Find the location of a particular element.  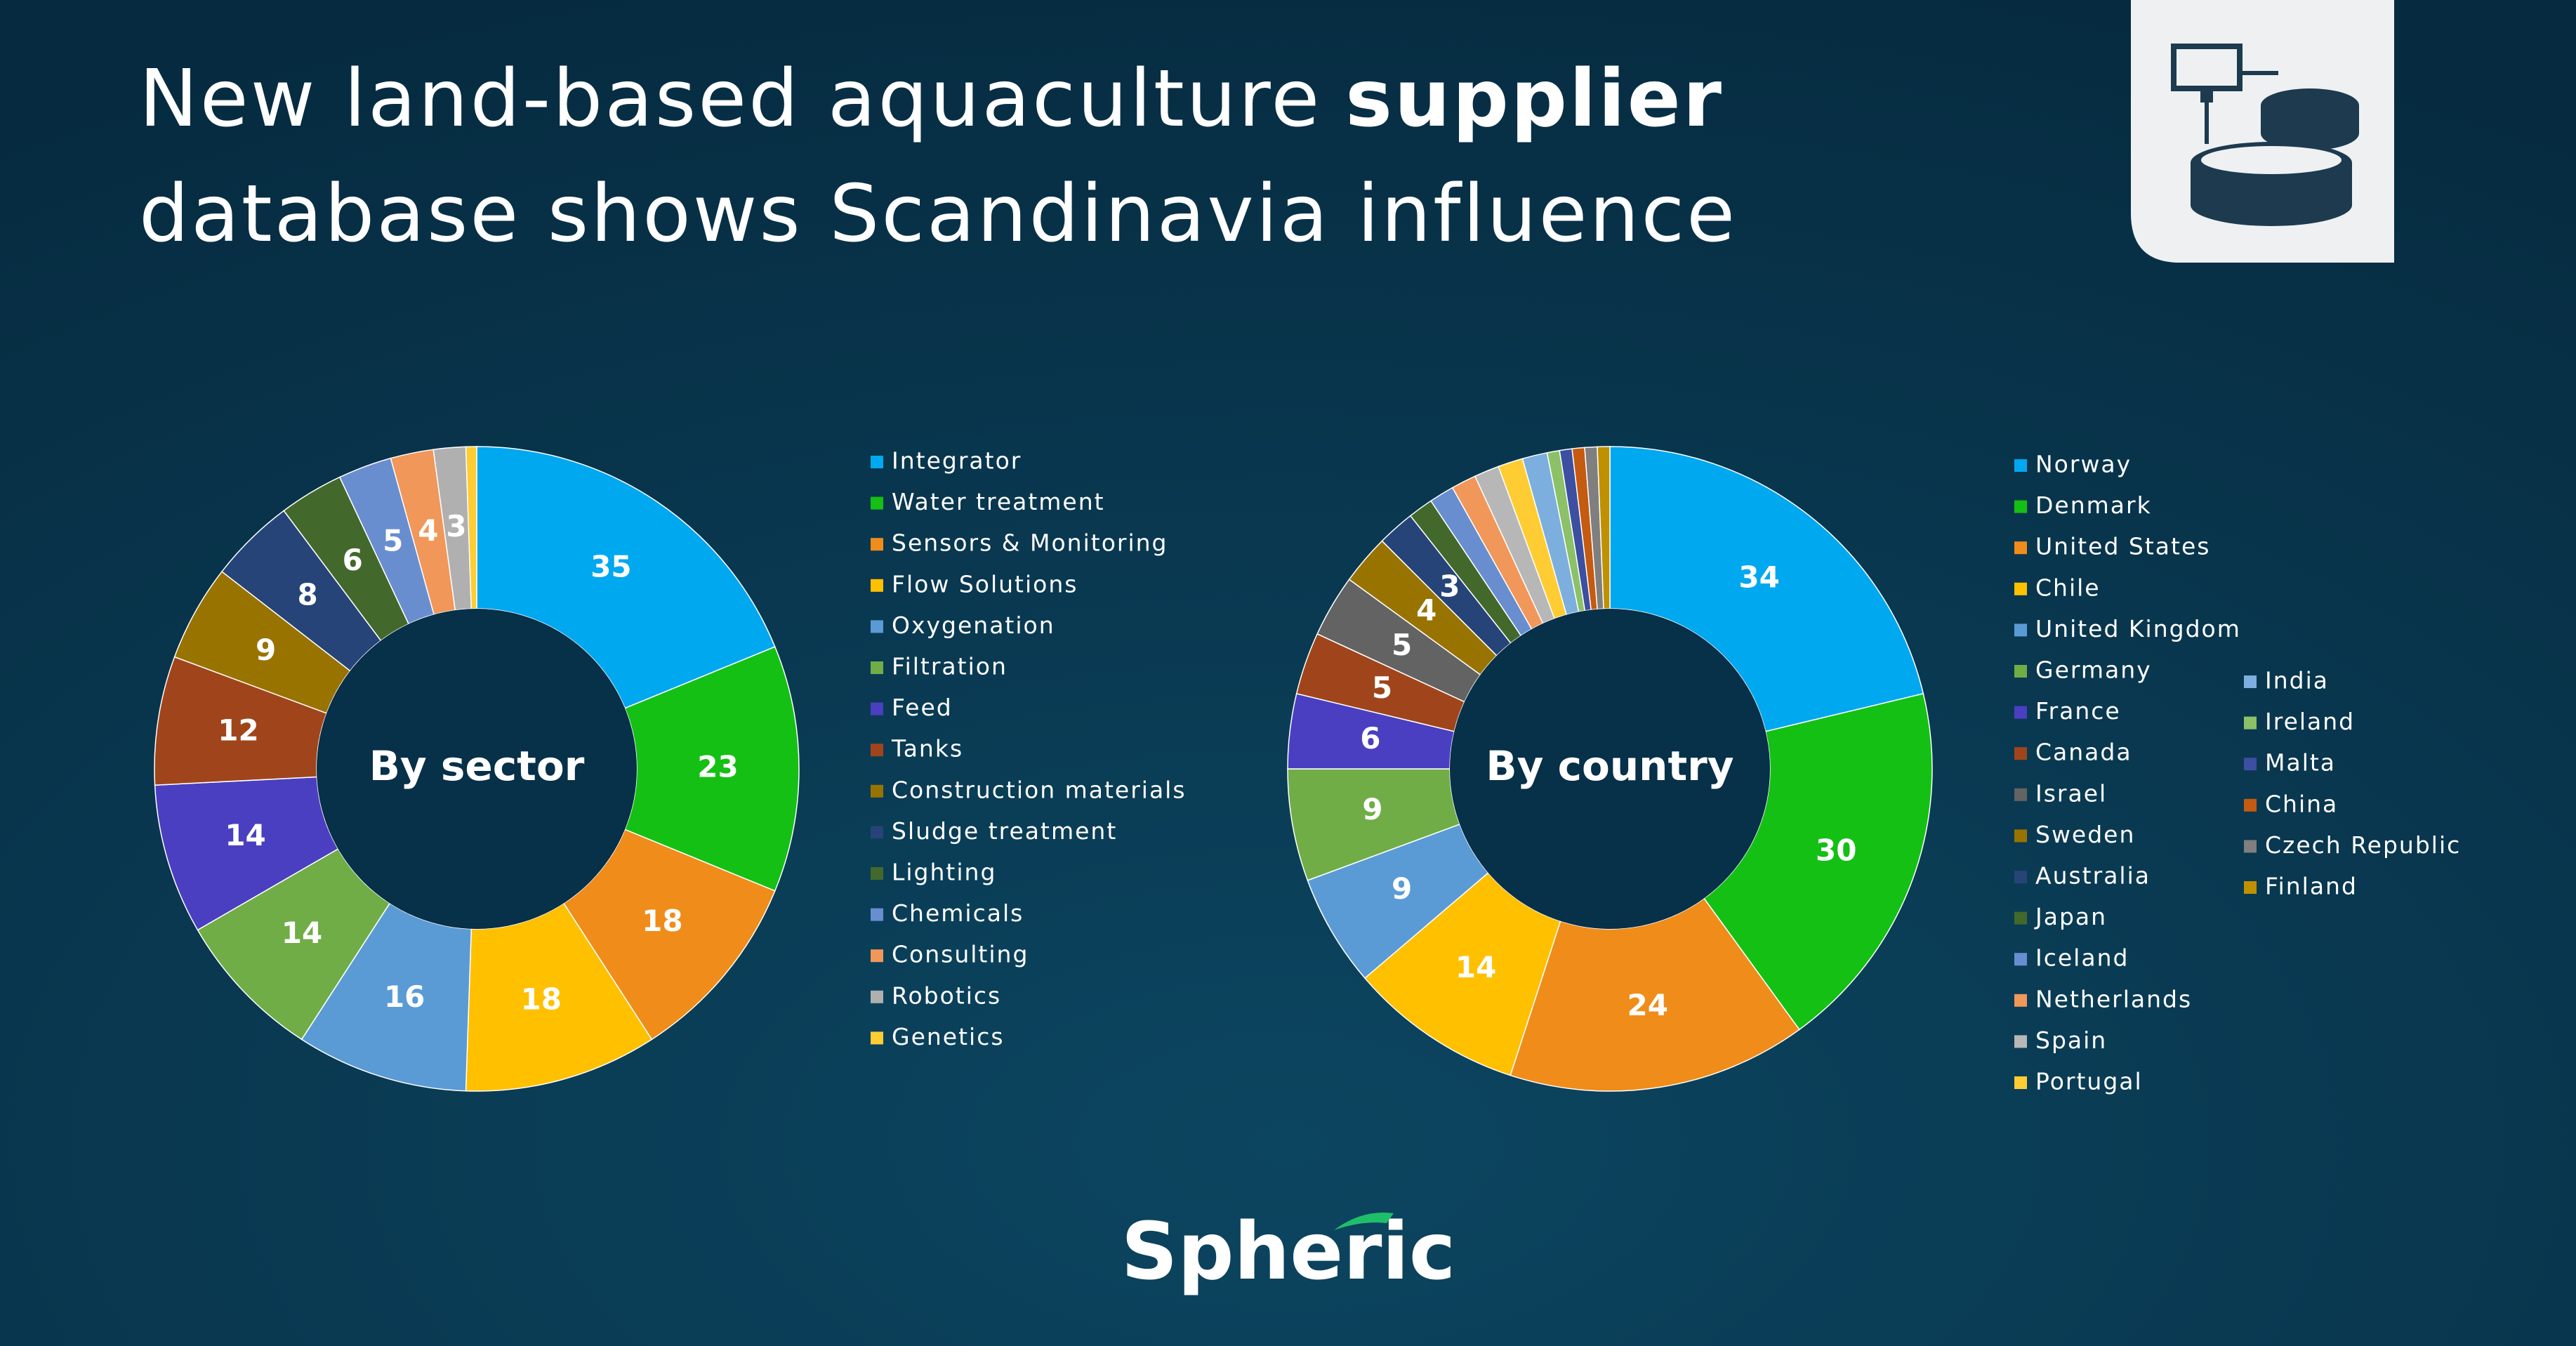

legend-label: Genetics is located at coordinates (948, 1036).